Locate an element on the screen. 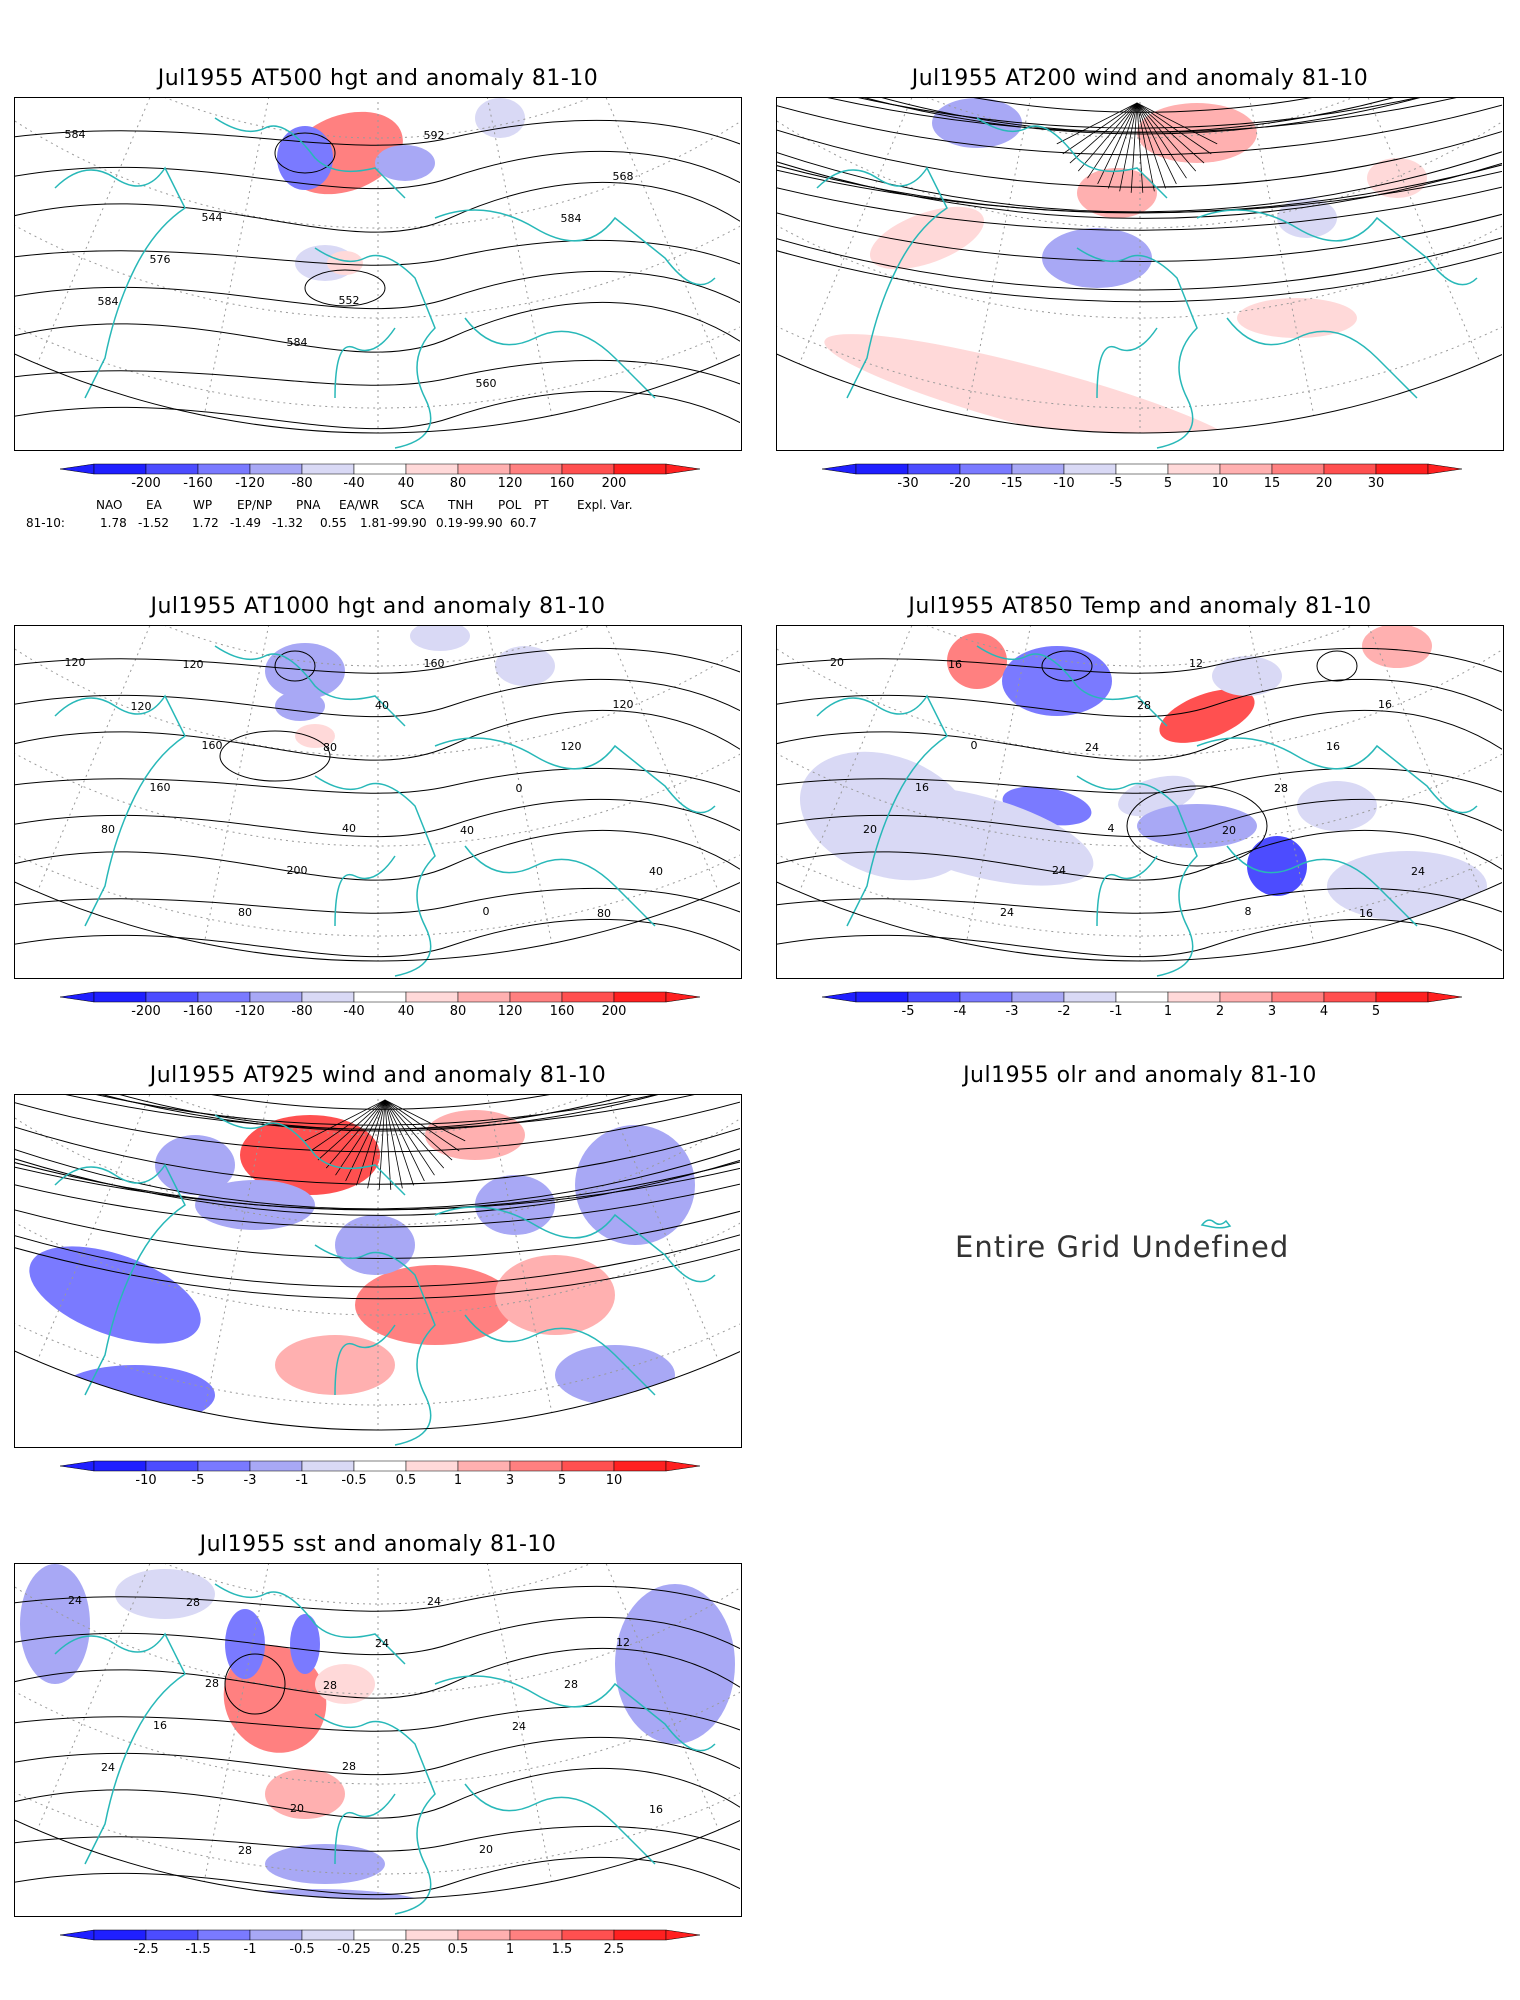 The width and height of the screenshot is (1520, 2000). contour-label: 12 is located at coordinates (623, 1642).